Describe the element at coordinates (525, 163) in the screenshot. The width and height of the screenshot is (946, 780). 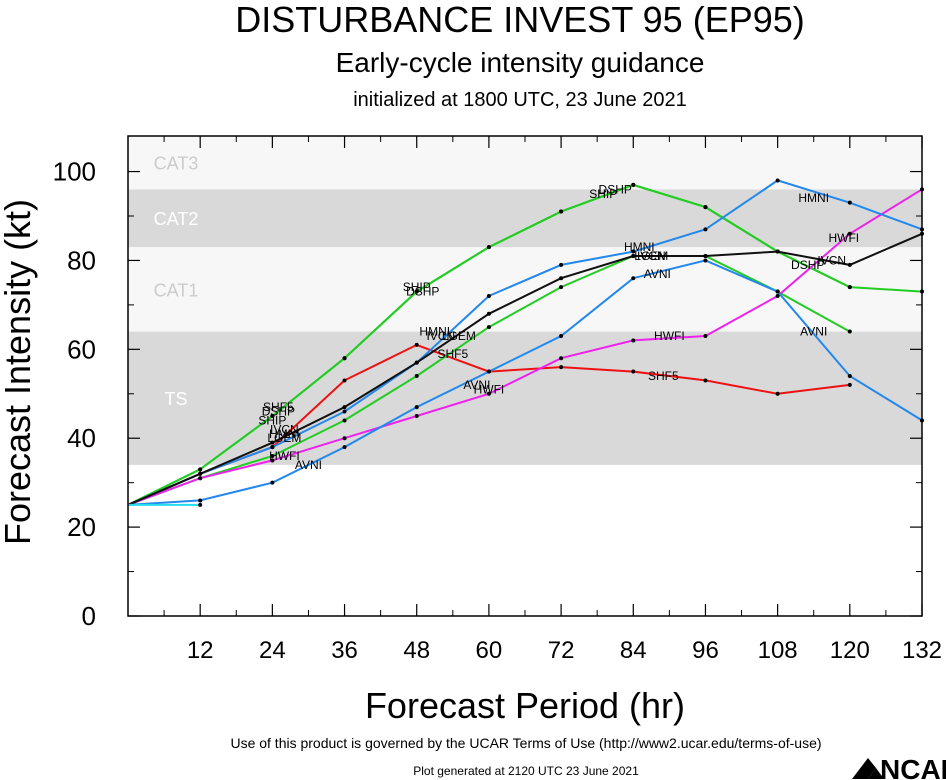
I see `band-cat3` at that location.